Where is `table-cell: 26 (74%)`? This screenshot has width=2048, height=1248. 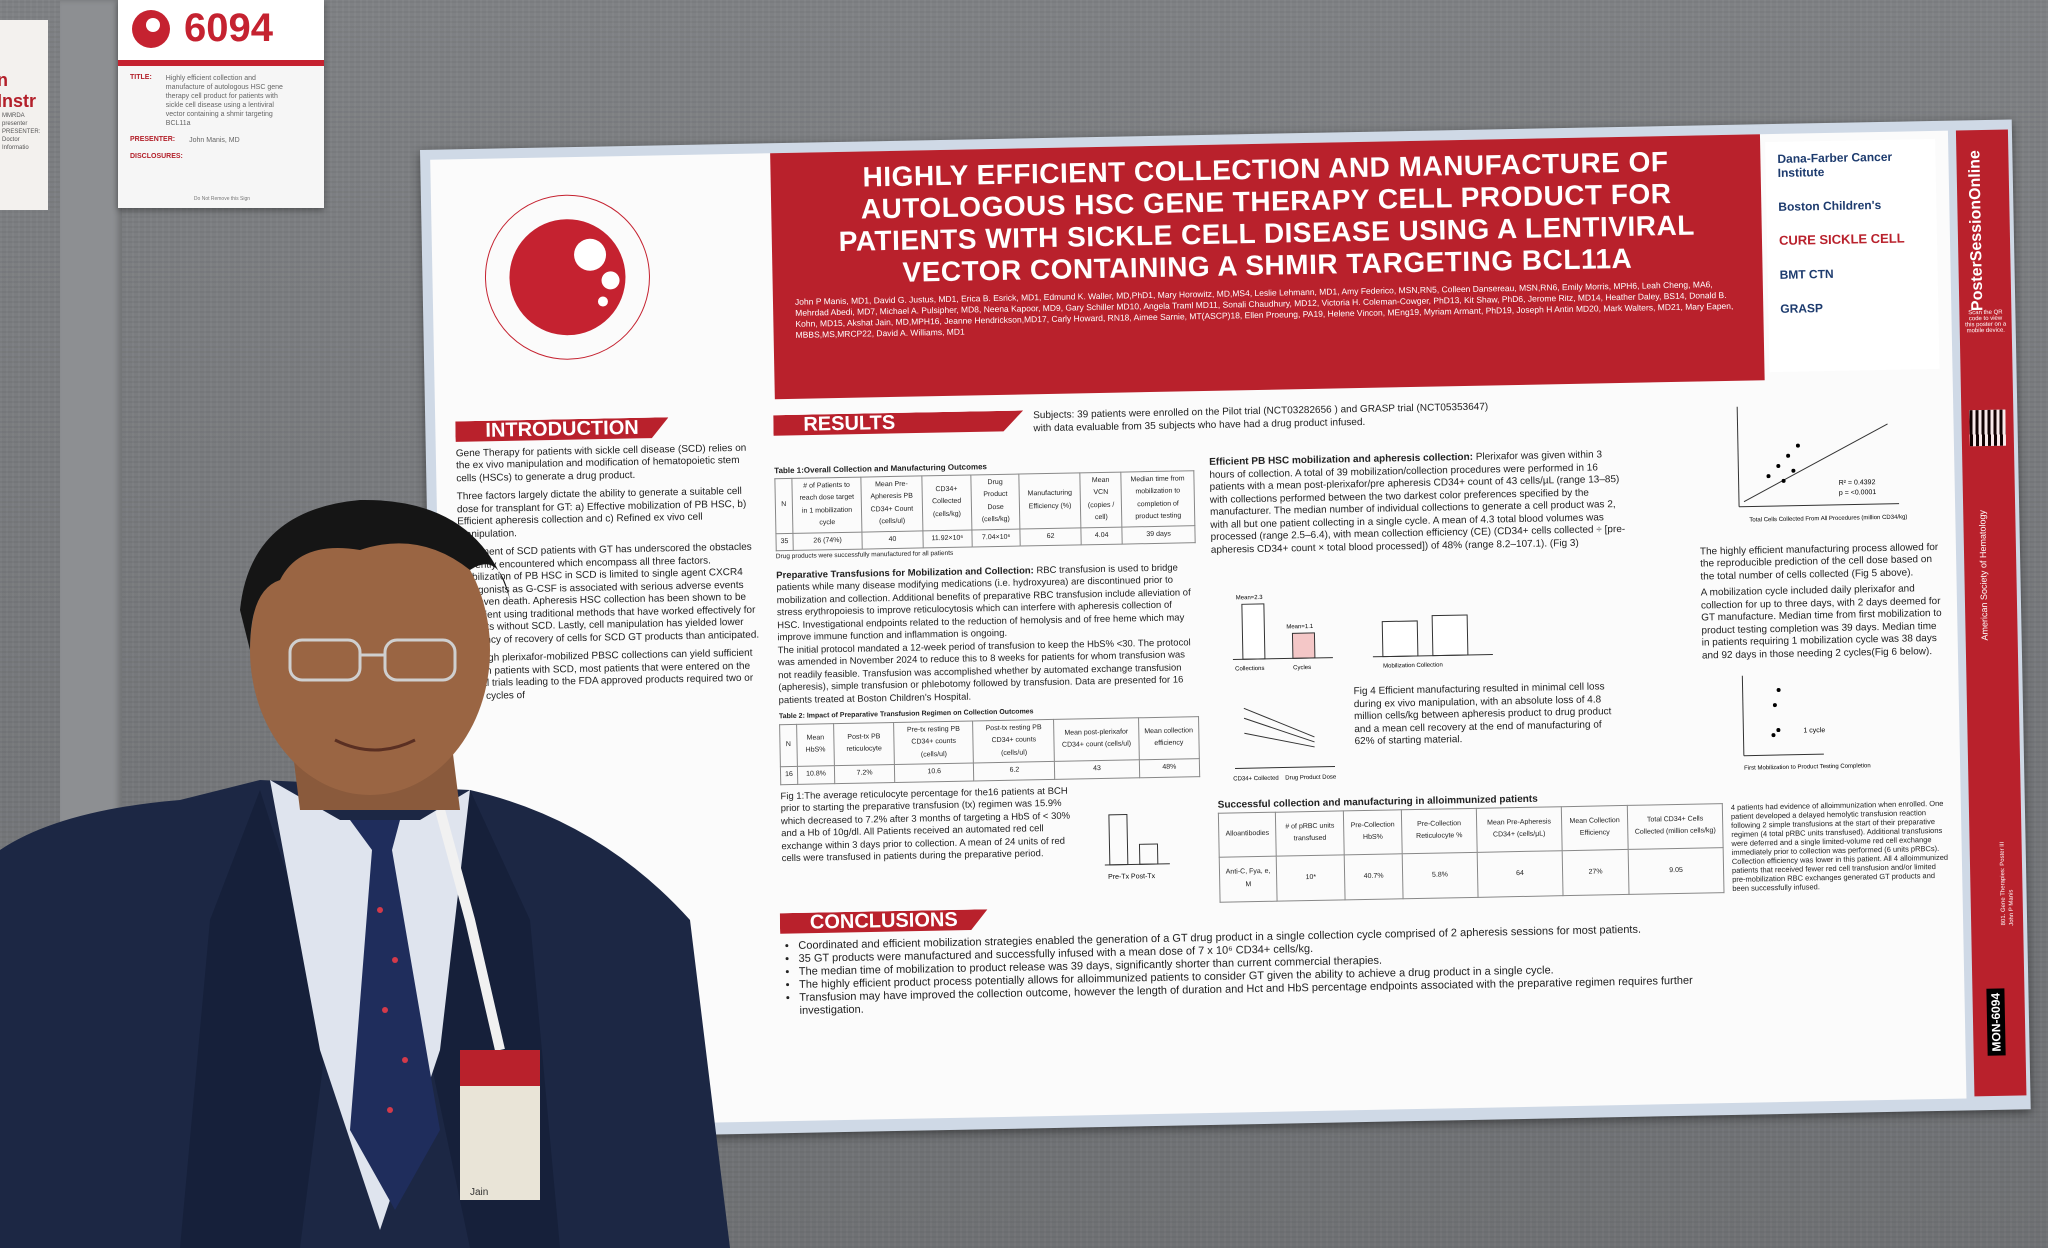
table-cell: 26 (74%) is located at coordinates (827, 541).